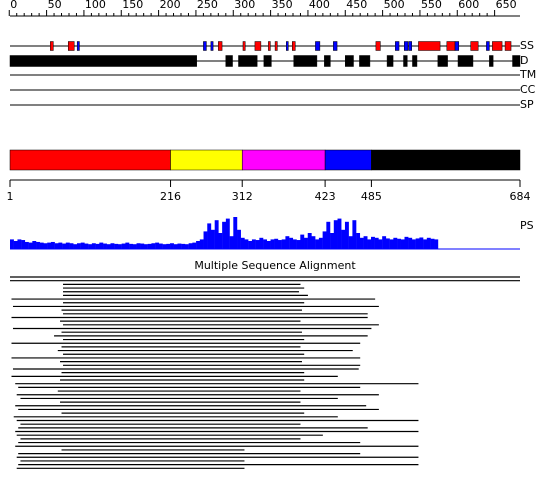  What do you see at coordinates (527, 104) in the screenshot?
I see `track-label: SP` at bounding box center [527, 104].